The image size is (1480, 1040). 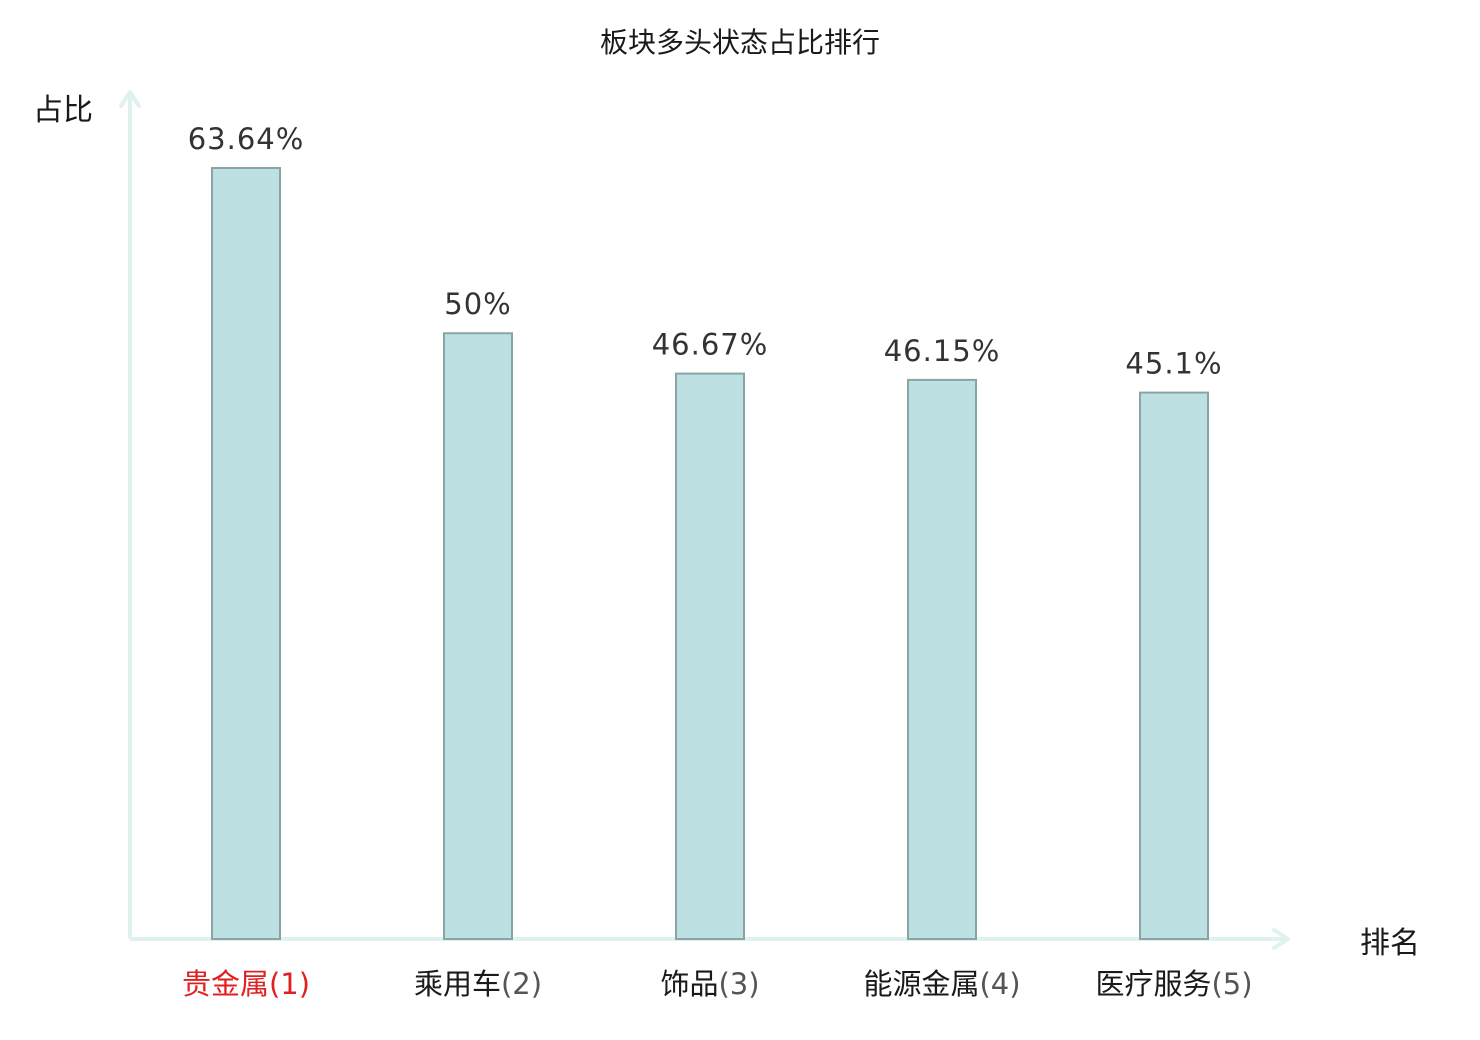 What do you see at coordinates (1231, 984) in the screenshot?
I see `category-rank-5: (5)` at bounding box center [1231, 984].